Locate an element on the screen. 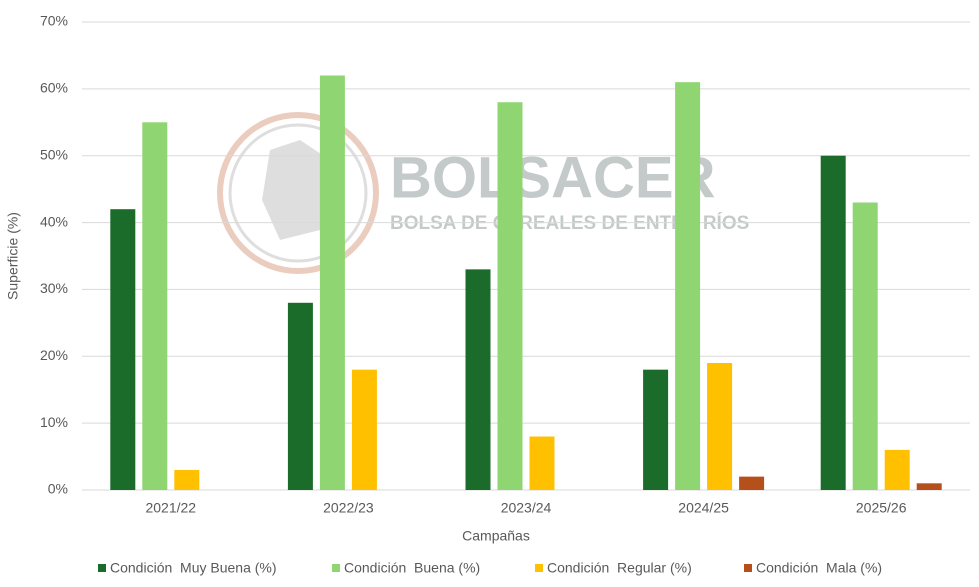 The image size is (979, 587). x-tick-label: 2025/26 is located at coordinates (881, 508).